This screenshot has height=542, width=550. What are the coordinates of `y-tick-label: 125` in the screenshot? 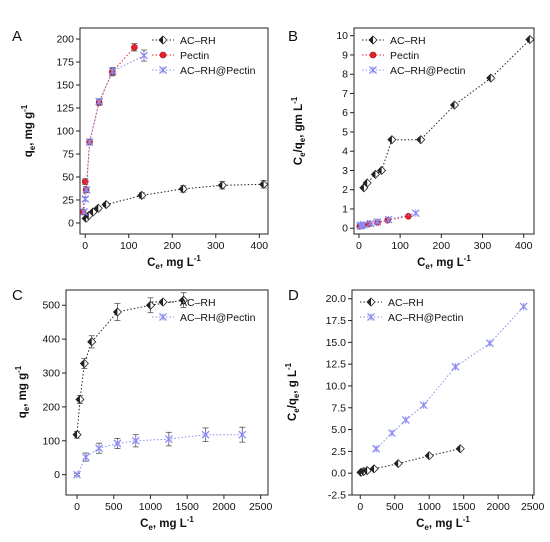 It's located at (65, 109).